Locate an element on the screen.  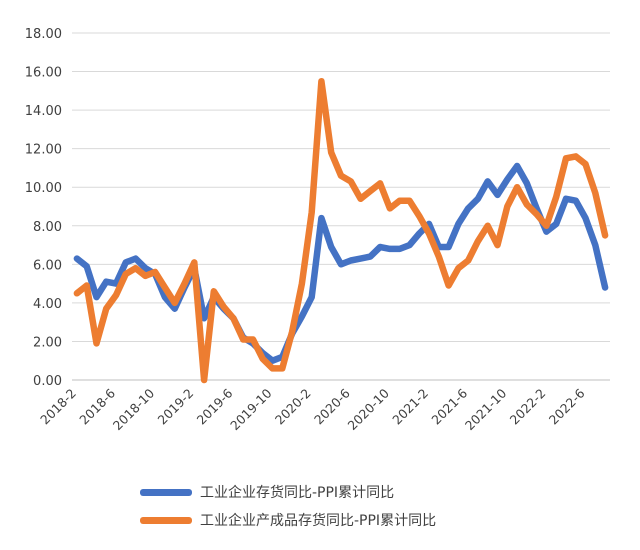
y-tick-label: 12.00 is located at coordinates (43, 150).